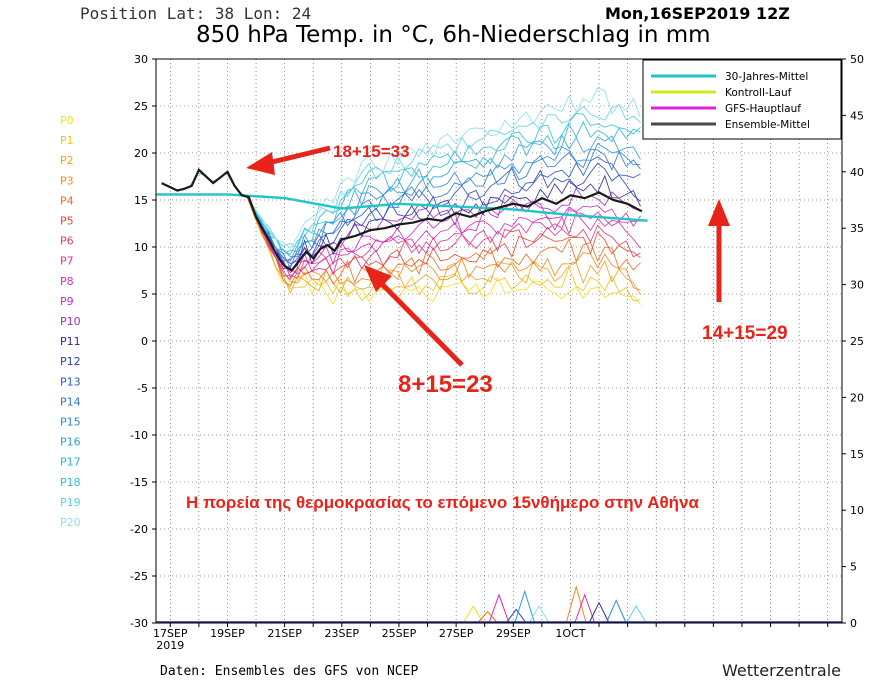 This screenshot has height=683, width=880. What do you see at coordinates (67, 140) in the screenshot?
I see `member-label: P1` at bounding box center [67, 140].